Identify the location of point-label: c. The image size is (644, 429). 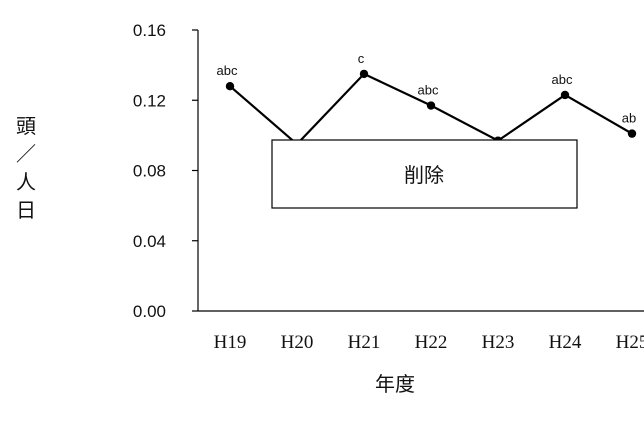
(361, 58).